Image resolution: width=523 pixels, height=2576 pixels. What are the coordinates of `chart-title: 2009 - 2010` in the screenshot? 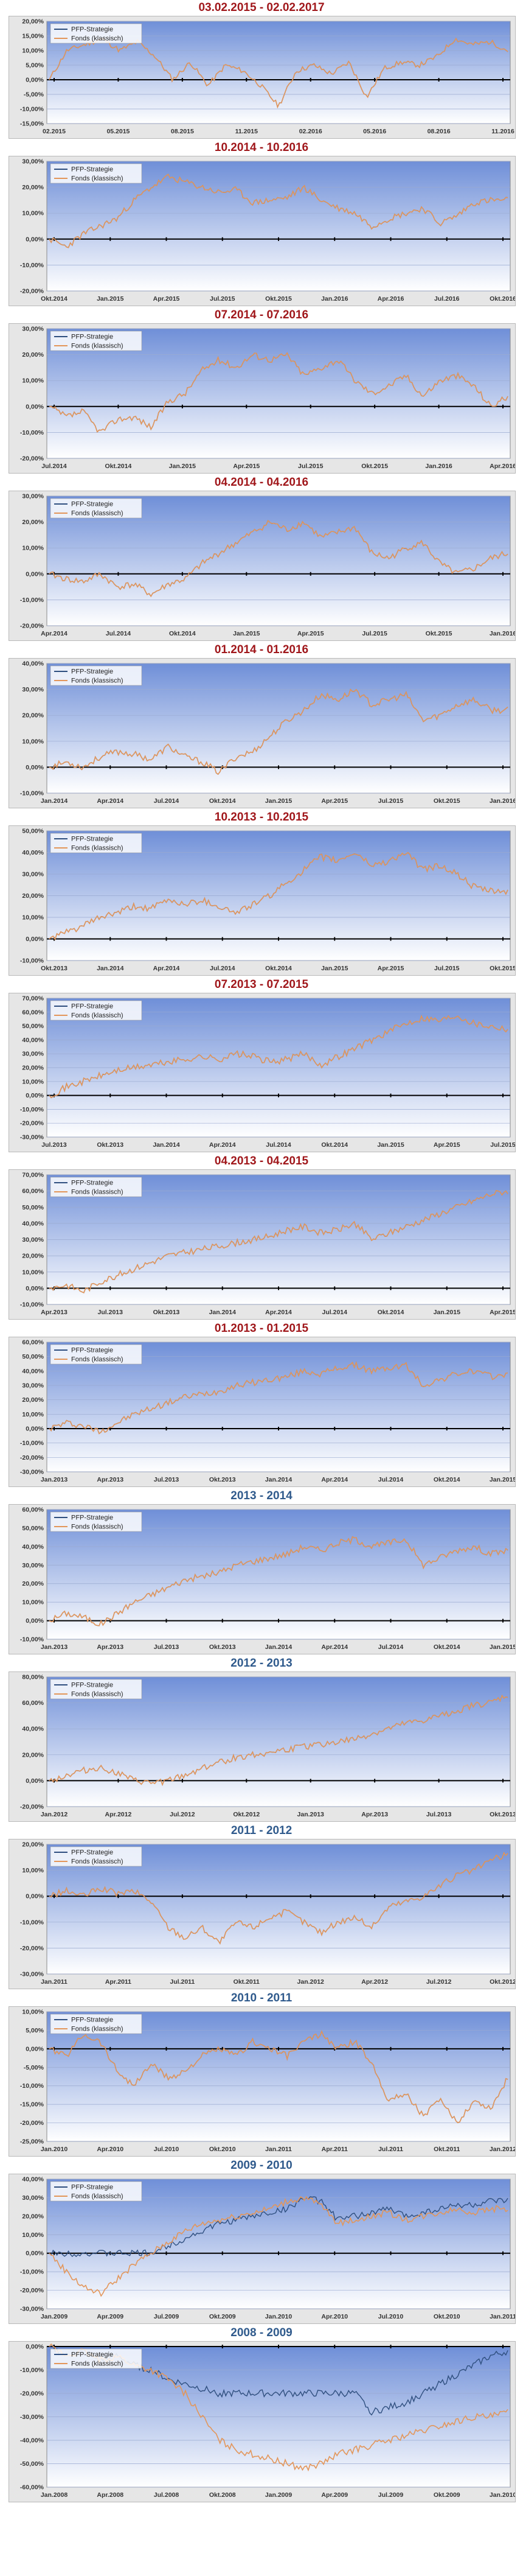 It's located at (261, 2165).